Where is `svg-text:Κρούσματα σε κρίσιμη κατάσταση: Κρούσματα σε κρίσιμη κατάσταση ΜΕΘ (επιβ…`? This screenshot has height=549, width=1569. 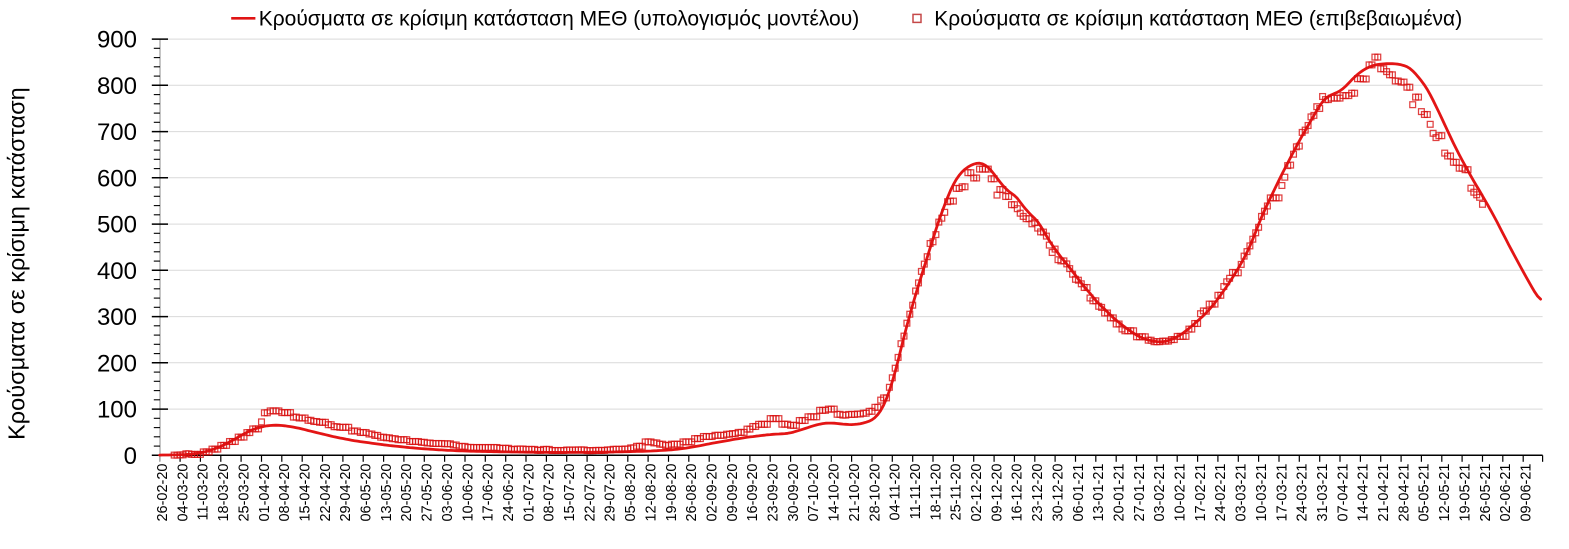
svg-text:Κρούσματα σε κρίσιμη κατάσταση: Κρούσματα σε κρίσιμη κατάσταση ΜΕΘ (επιβ… is located at coordinates (1198, 19).